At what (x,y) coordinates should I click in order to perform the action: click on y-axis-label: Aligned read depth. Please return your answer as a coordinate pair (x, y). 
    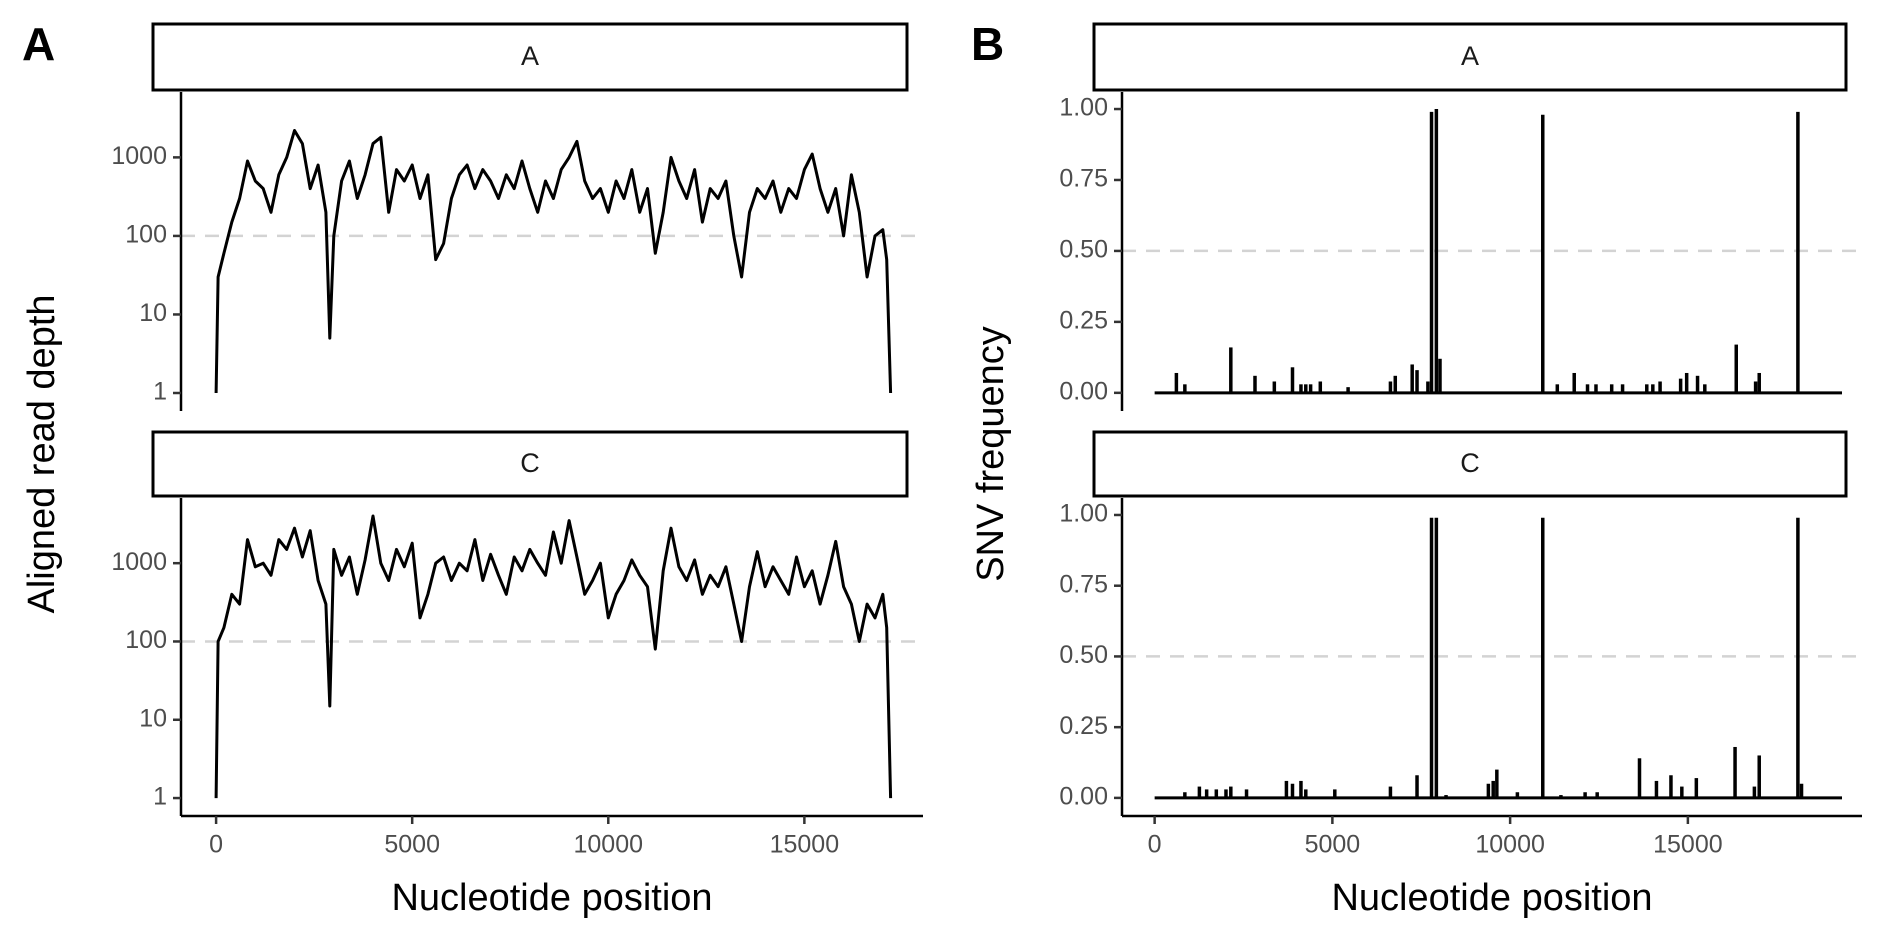
    Looking at the image, I should click on (42, 453).